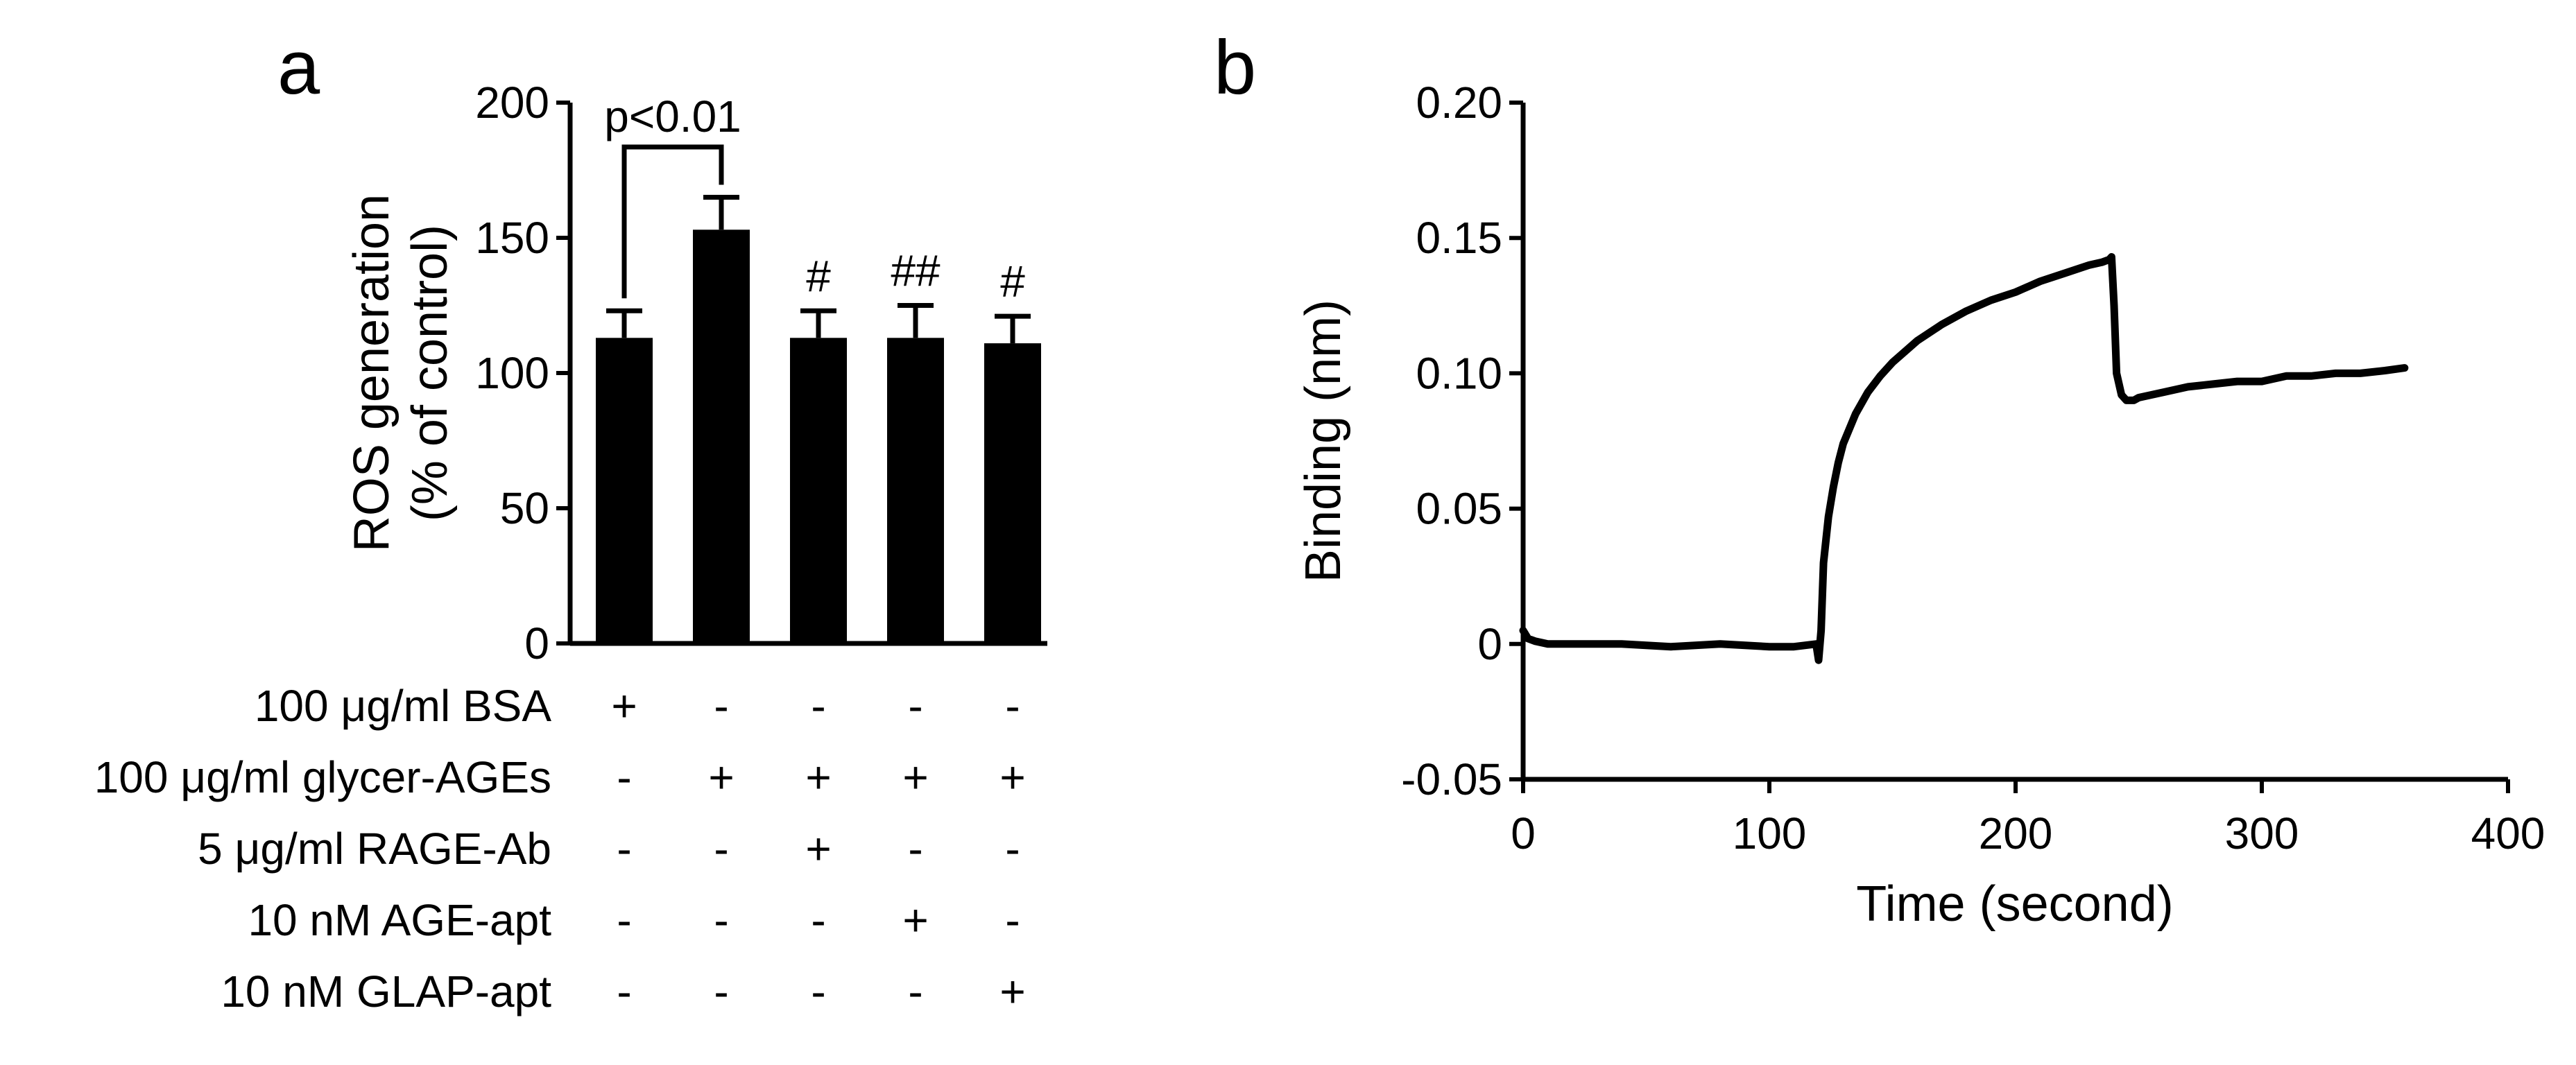 This screenshot has height=1065, width=2576. Describe the element at coordinates (672, 116) in the screenshot. I see `p-value-annotation: p<0.01` at that location.